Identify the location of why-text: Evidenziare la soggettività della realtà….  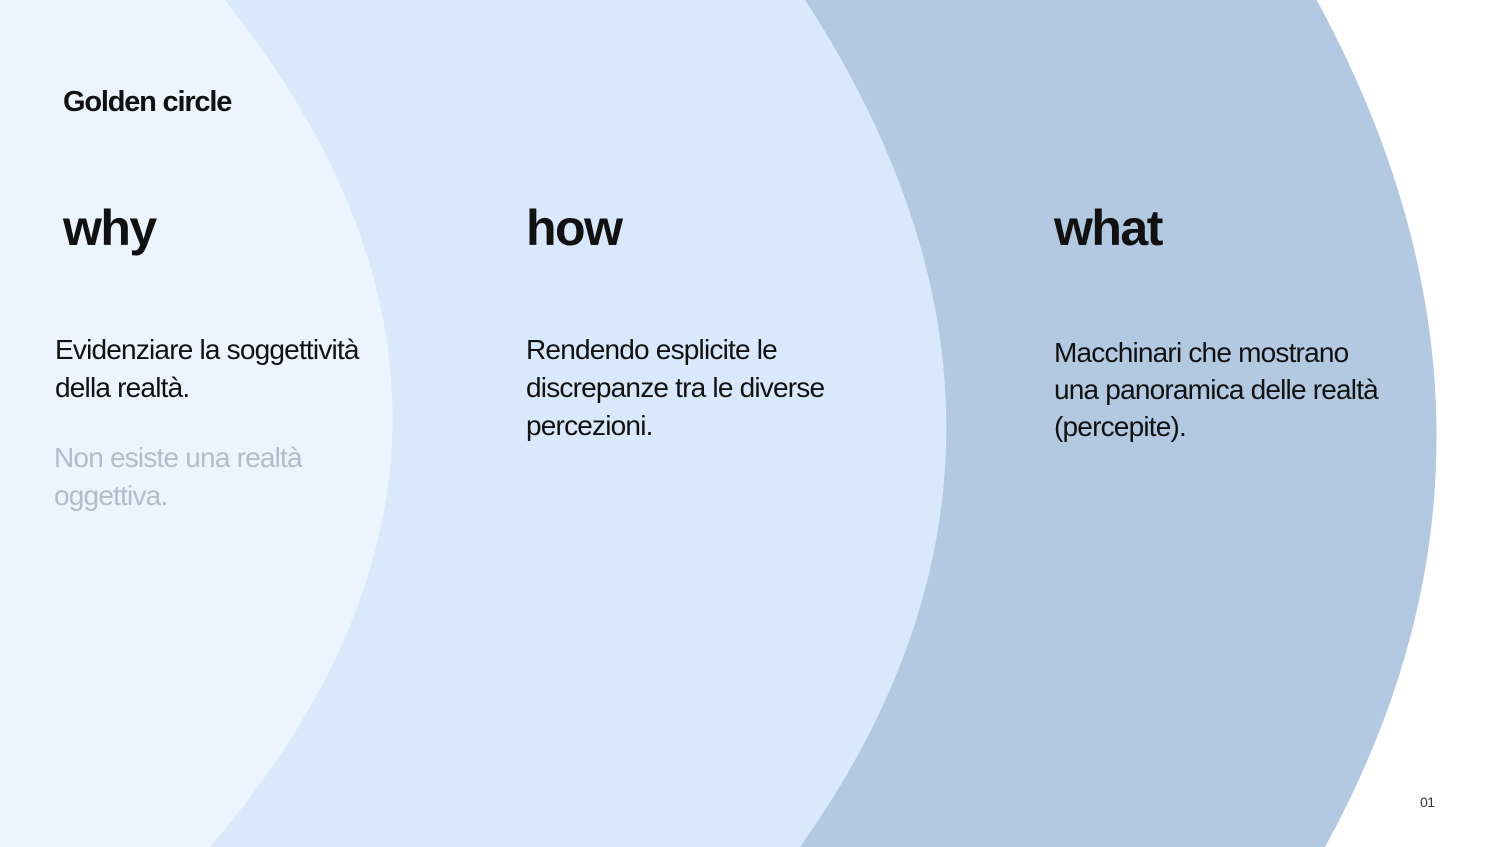
(207, 368).